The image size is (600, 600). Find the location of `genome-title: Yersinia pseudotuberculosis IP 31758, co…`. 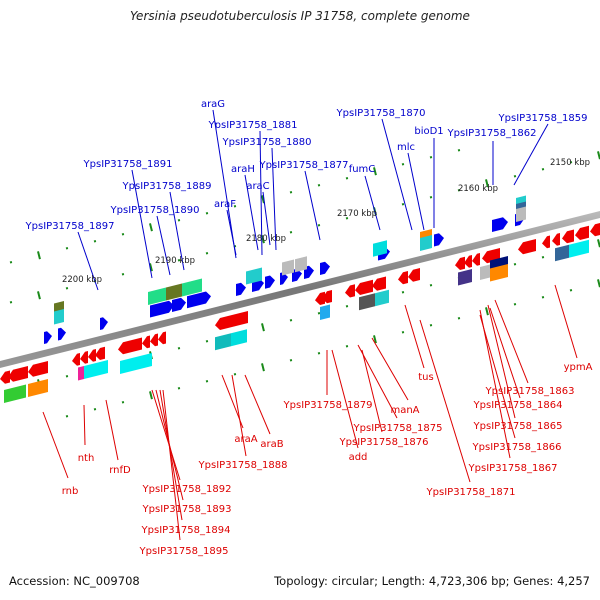

genome-title: Yersinia pseudotuberculosis IP 31758, co… is located at coordinates (300, 16).